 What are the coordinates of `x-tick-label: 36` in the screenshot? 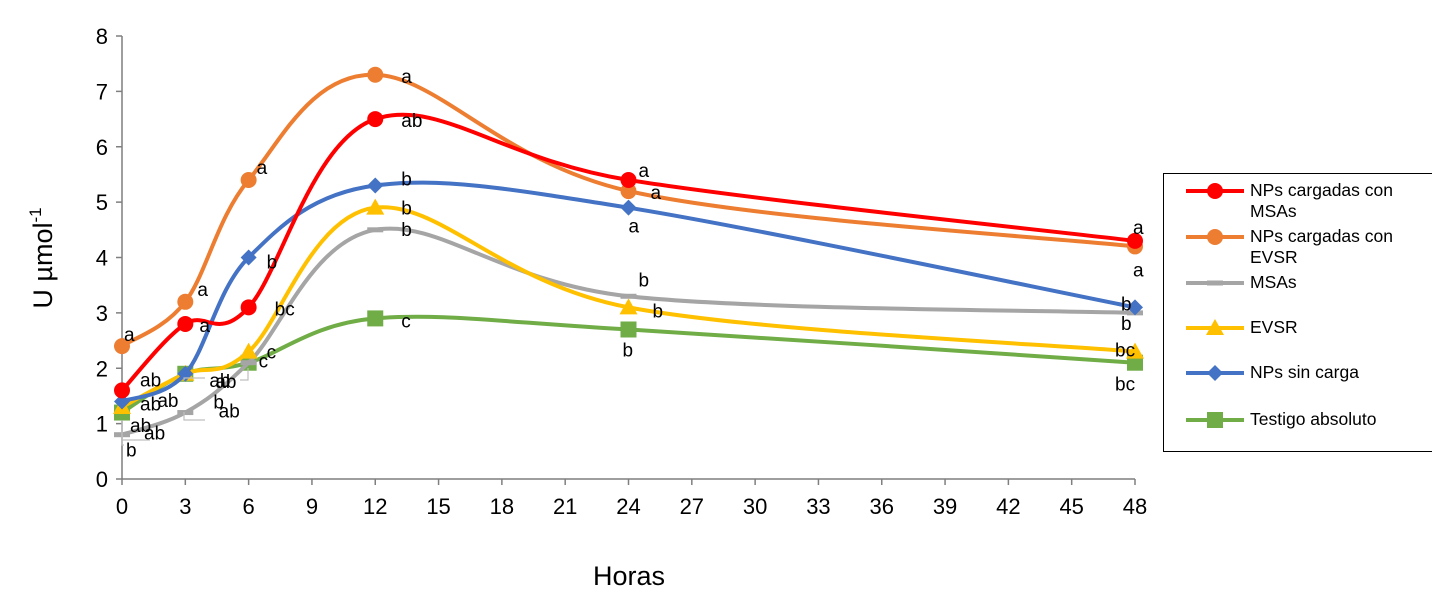 It's located at (882, 506).